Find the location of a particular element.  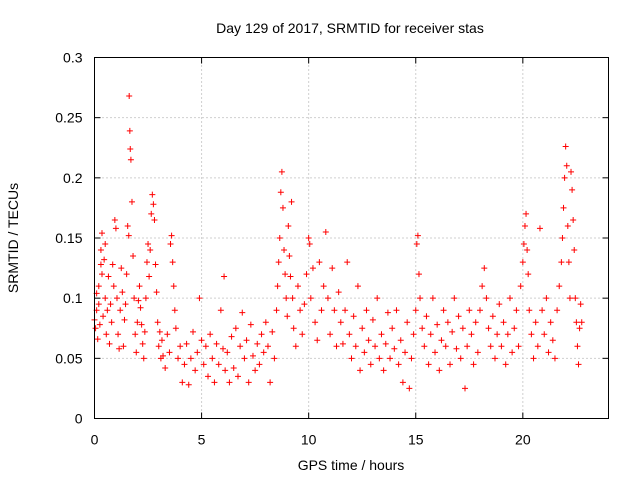

x-tick-label: 15 is located at coordinates (416, 440).